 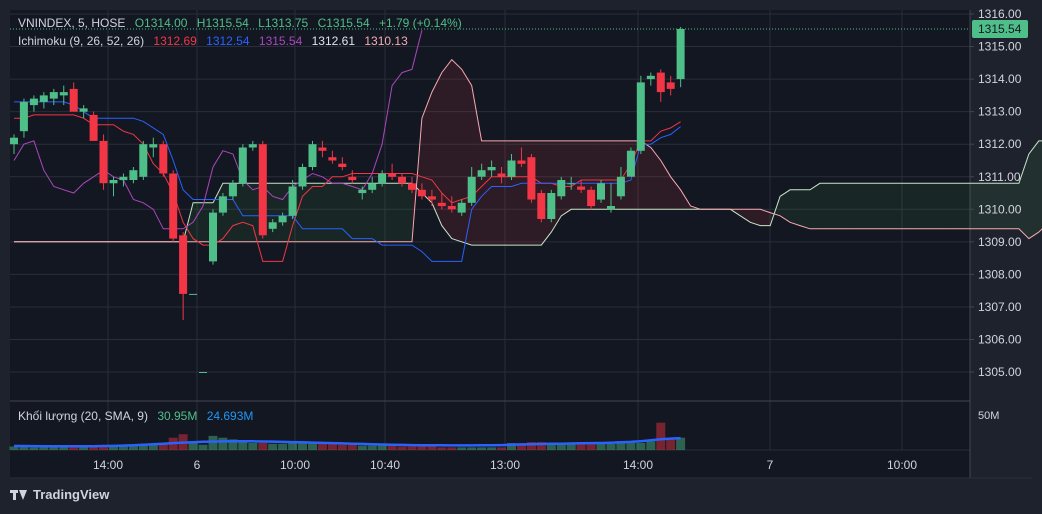 What do you see at coordinates (108, 465) in the screenshot?
I see `time-tick-label: 14:00` at bounding box center [108, 465].